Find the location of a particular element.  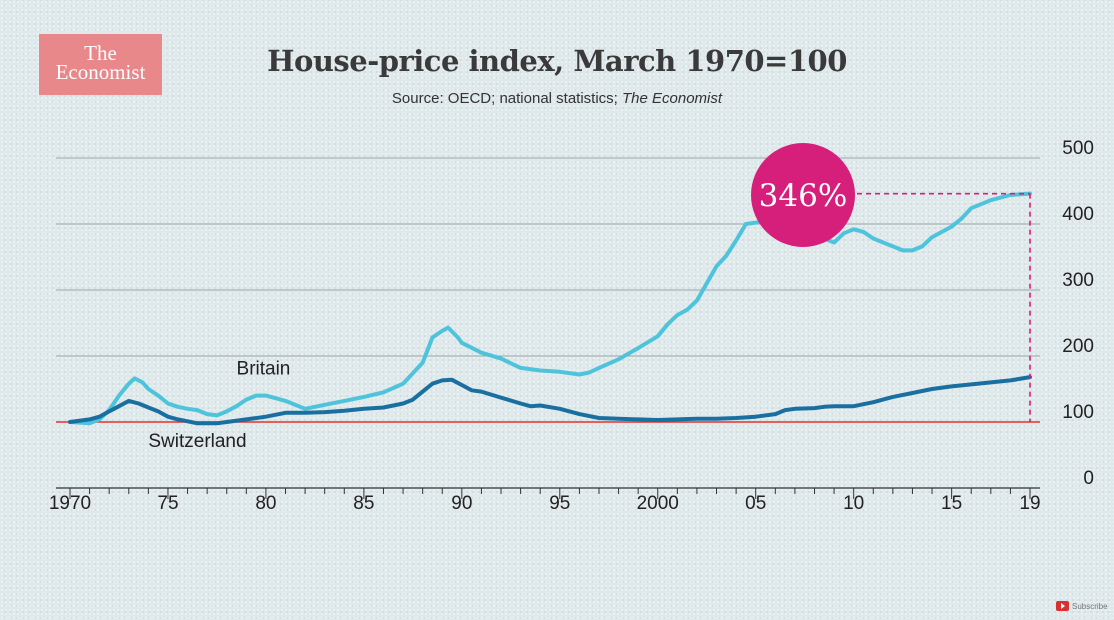

chart-title: House-price index, March 1970=100 is located at coordinates (557, 61).